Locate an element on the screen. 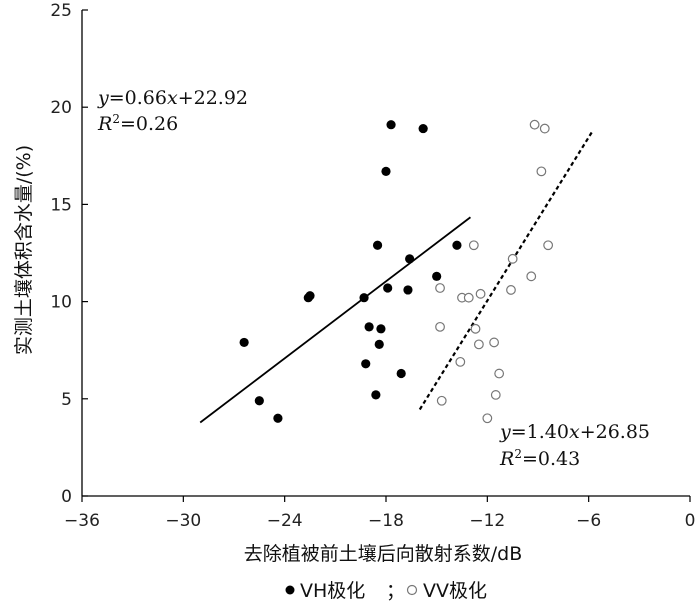  y-tick-label: 0 is located at coordinates (66, 497).